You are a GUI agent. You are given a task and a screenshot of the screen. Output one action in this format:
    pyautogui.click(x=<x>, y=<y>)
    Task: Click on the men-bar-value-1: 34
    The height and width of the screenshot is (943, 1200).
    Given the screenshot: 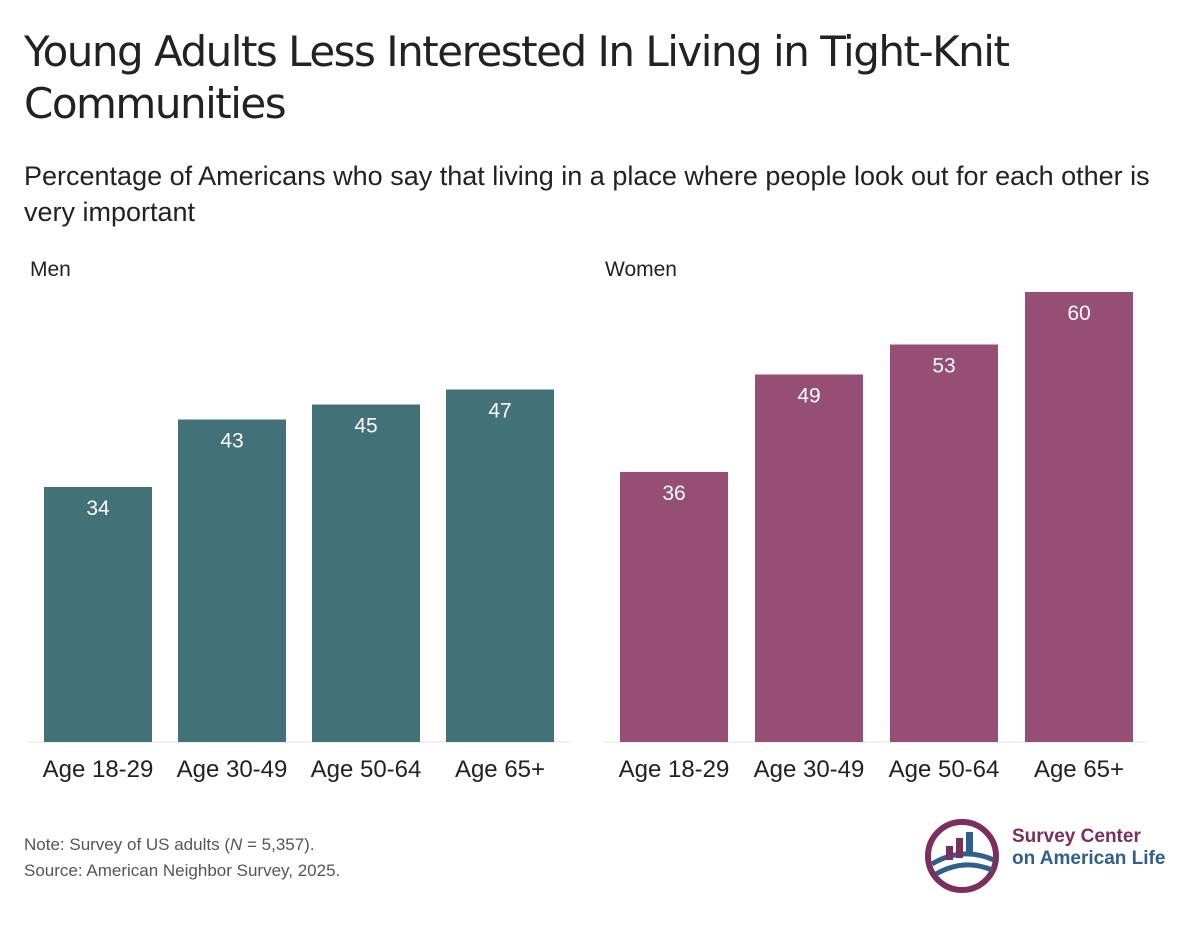 What is the action you would take?
    pyautogui.click(x=98, y=508)
    